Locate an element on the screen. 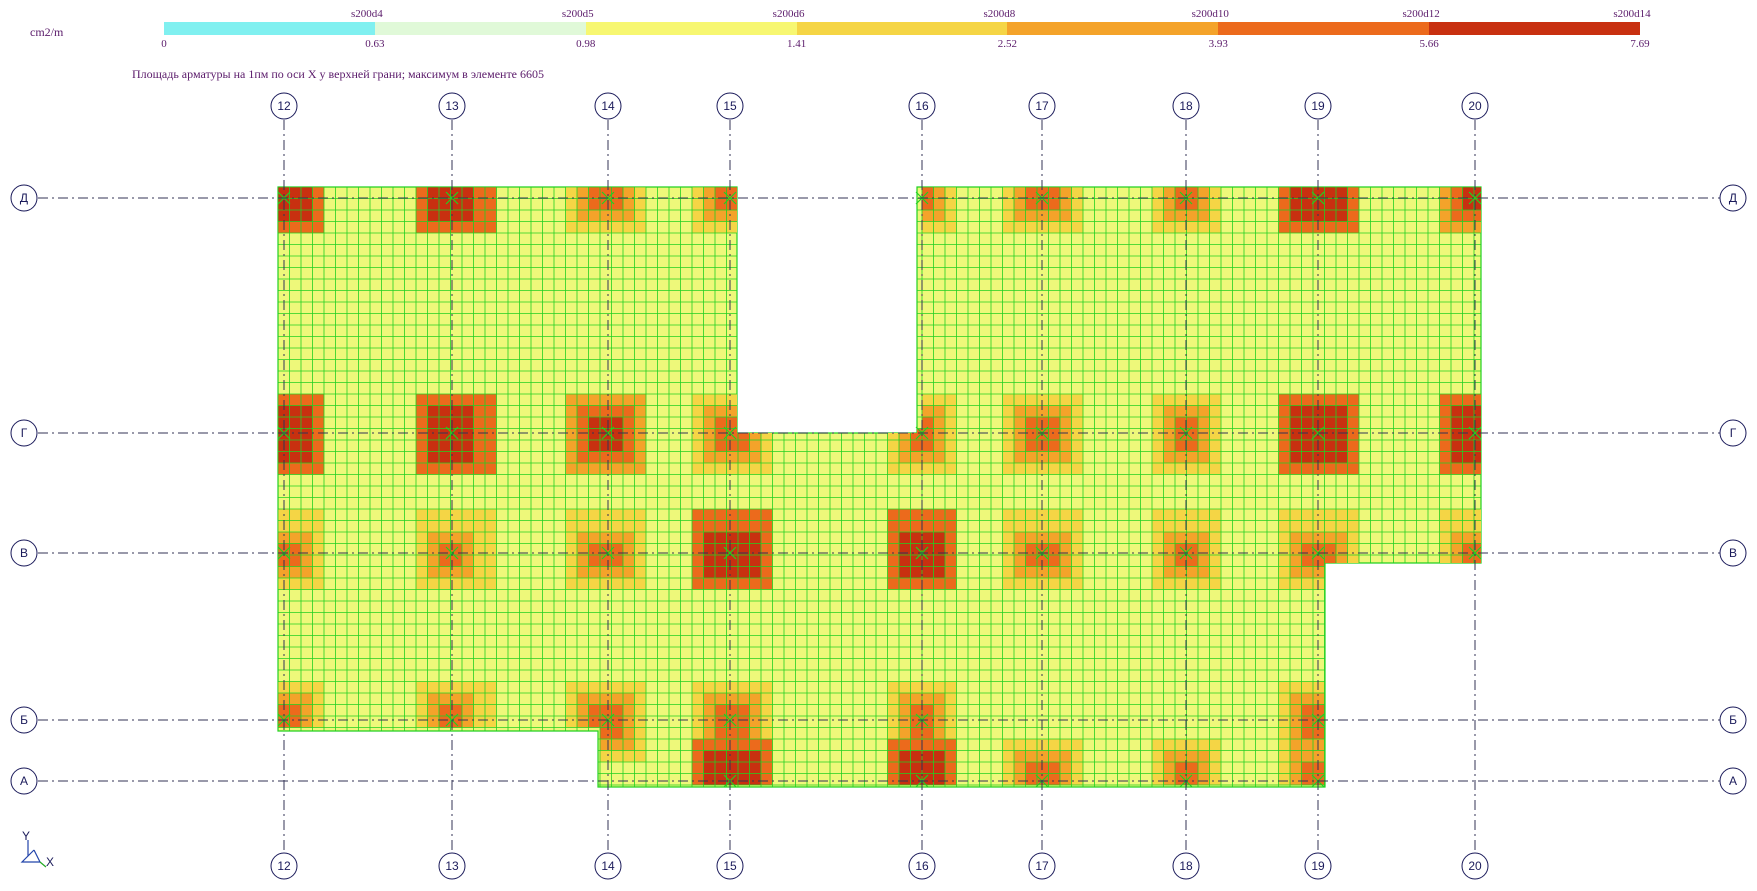  grid-axis-bubble-bottom: 18 is located at coordinates (1186, 866).